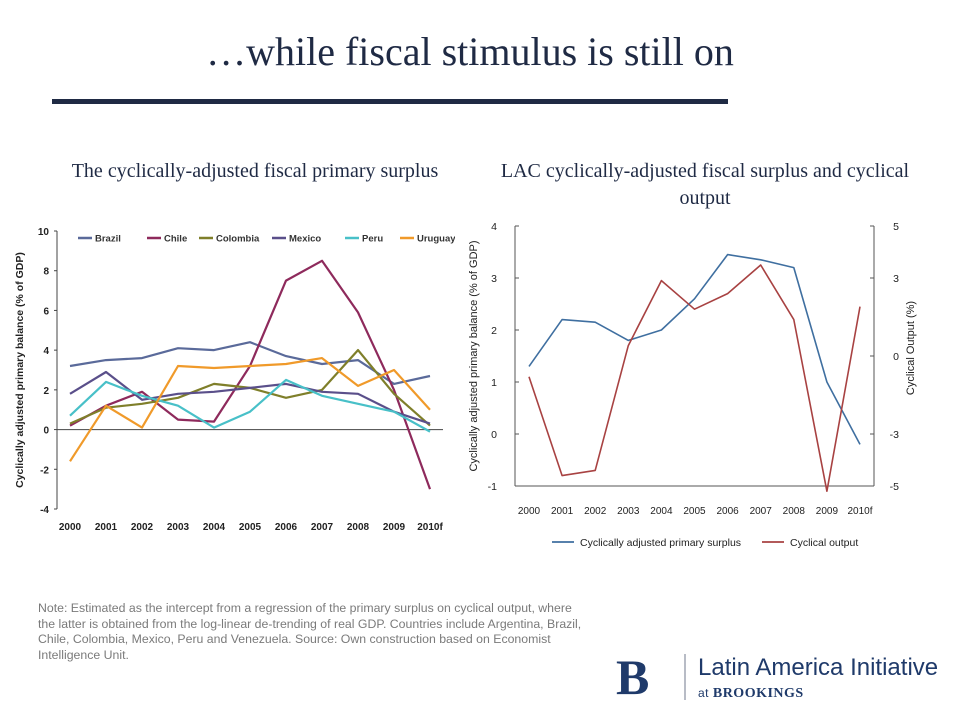  I want to click on legend-label-cyclically-adjusted-primary-surplus: Cyclically adjusted primary surplus, so click(660, 543).